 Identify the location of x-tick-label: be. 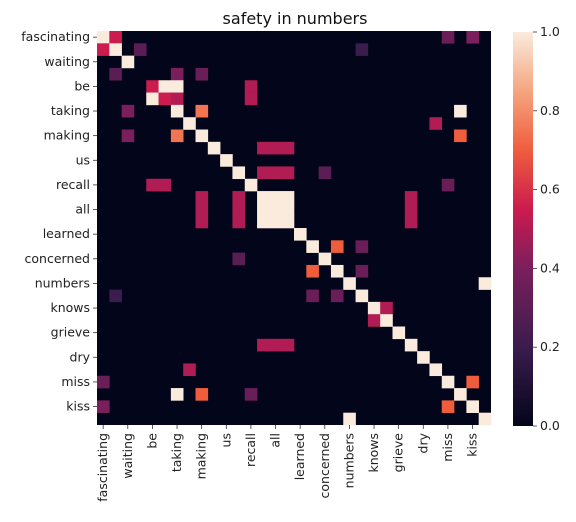
(151, 441).